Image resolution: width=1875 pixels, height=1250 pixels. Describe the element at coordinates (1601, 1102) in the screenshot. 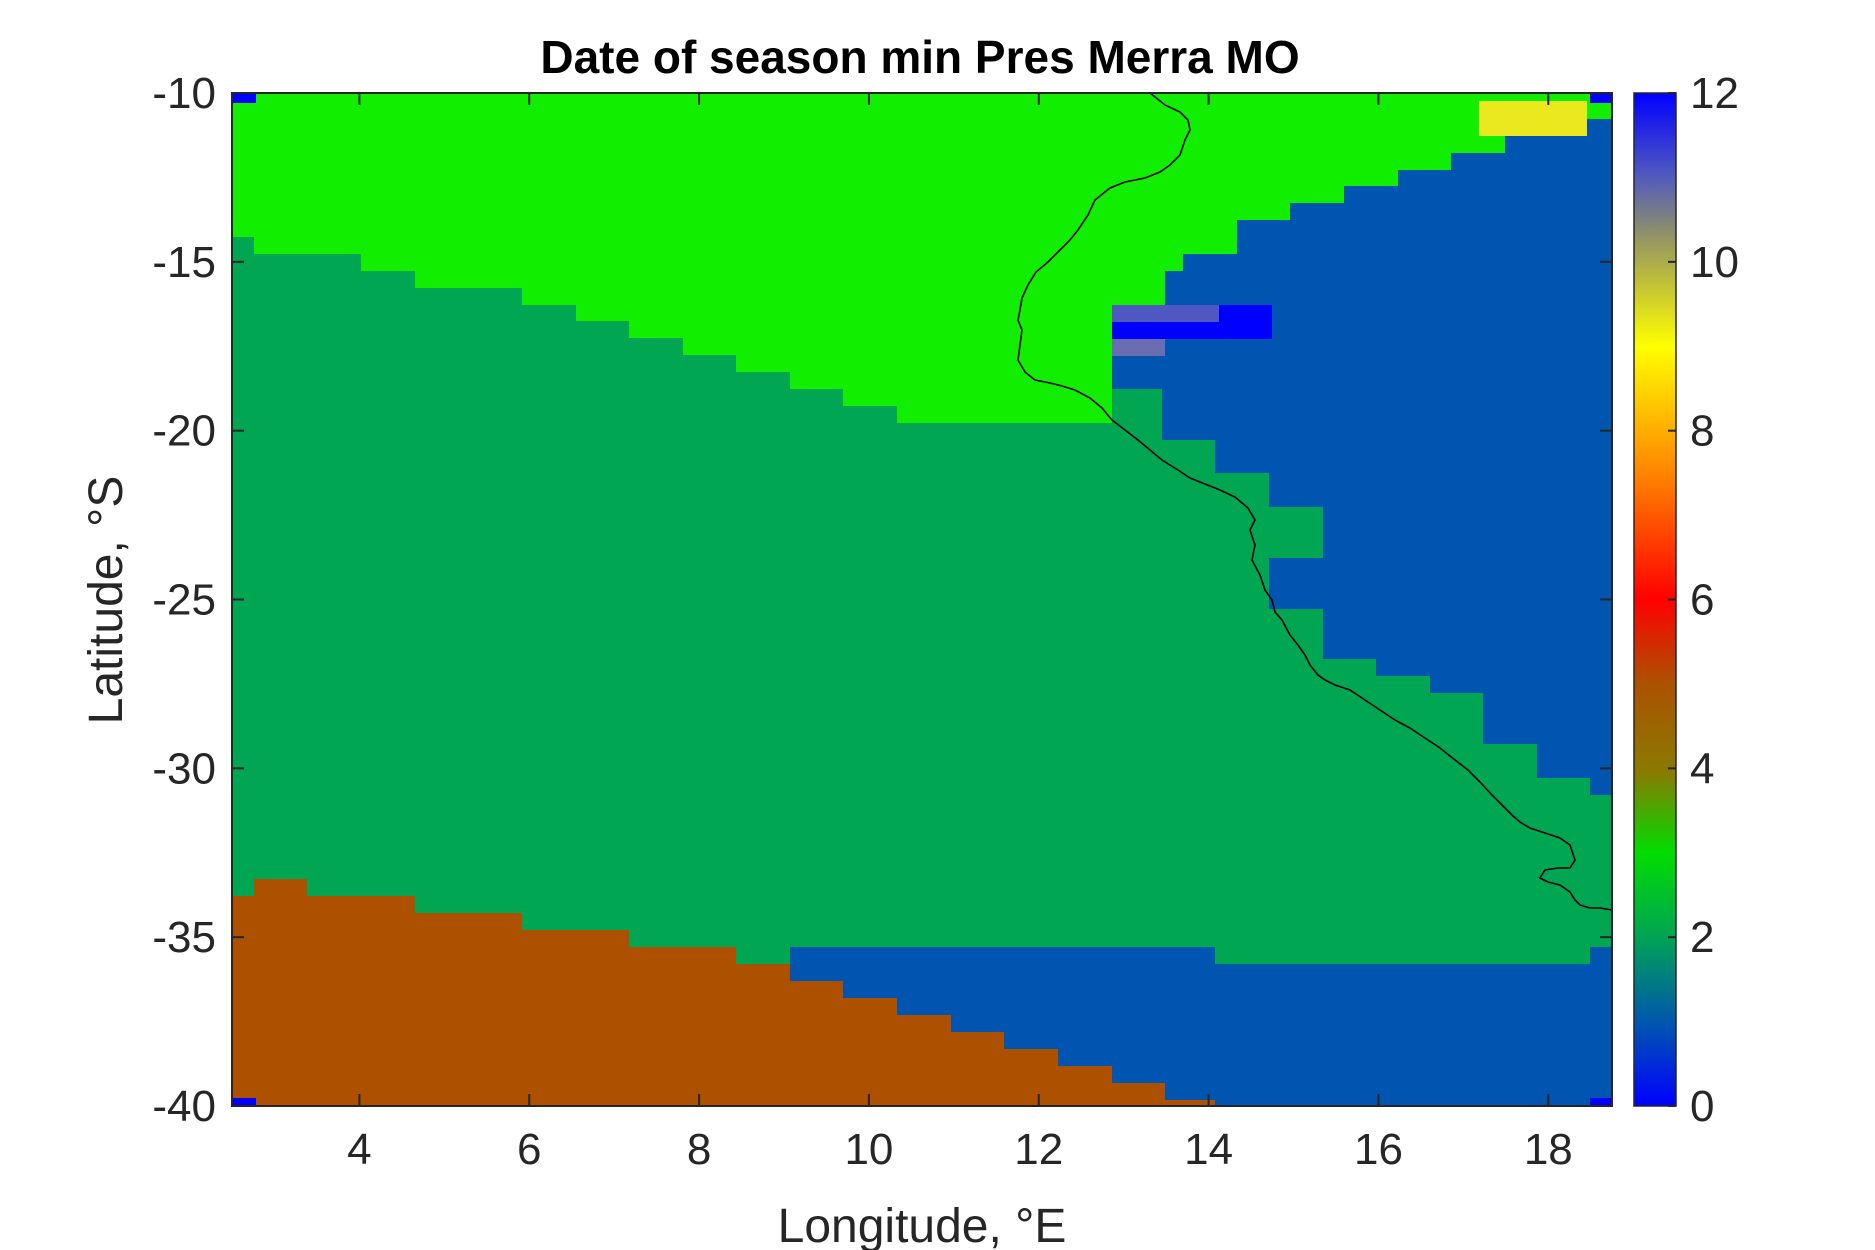

I see `cell-corner-blue-br` at that location.